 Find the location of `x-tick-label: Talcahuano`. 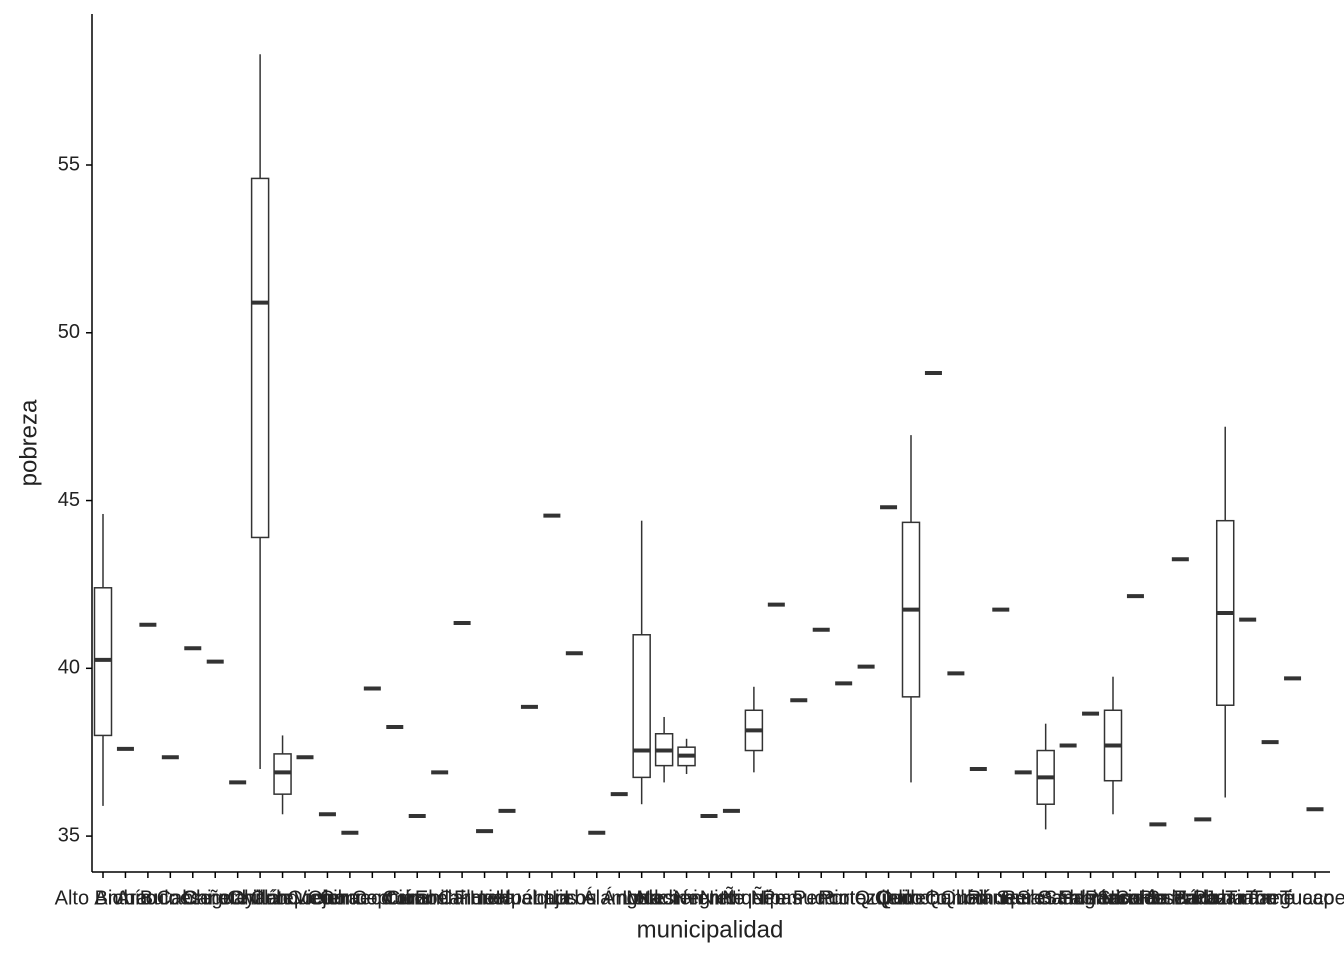

x-tick-label: Talcahuano is located at coordinates (1225, 898).